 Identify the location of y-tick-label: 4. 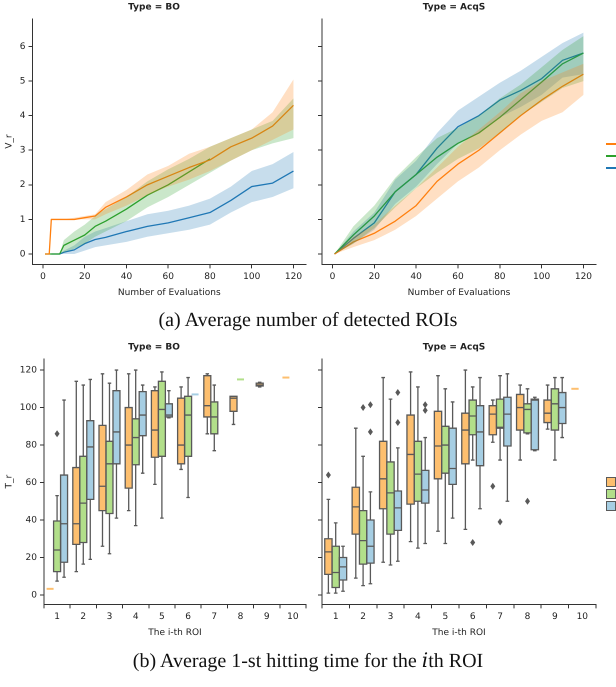
(23, 116).